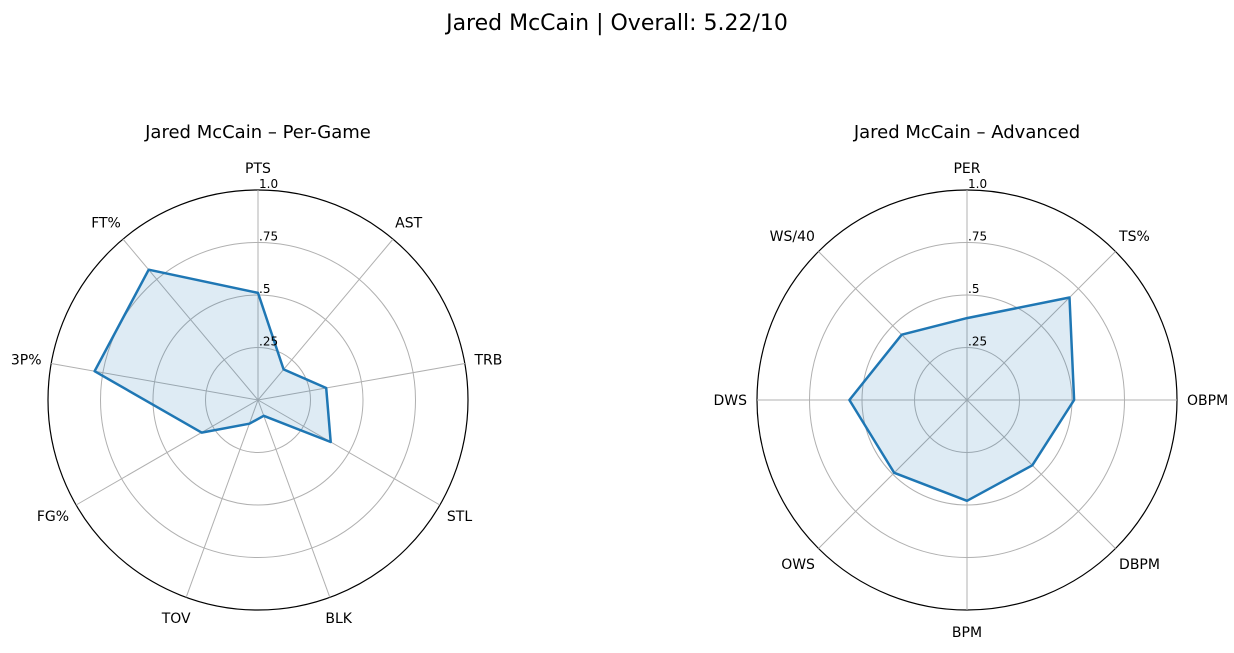 This screenshot has height=653, width=1234. What do you see at coordinates (966, 169) in the screenshot?
I see `advanced-axis-label-per: PER` at bounding box center [966, 169].